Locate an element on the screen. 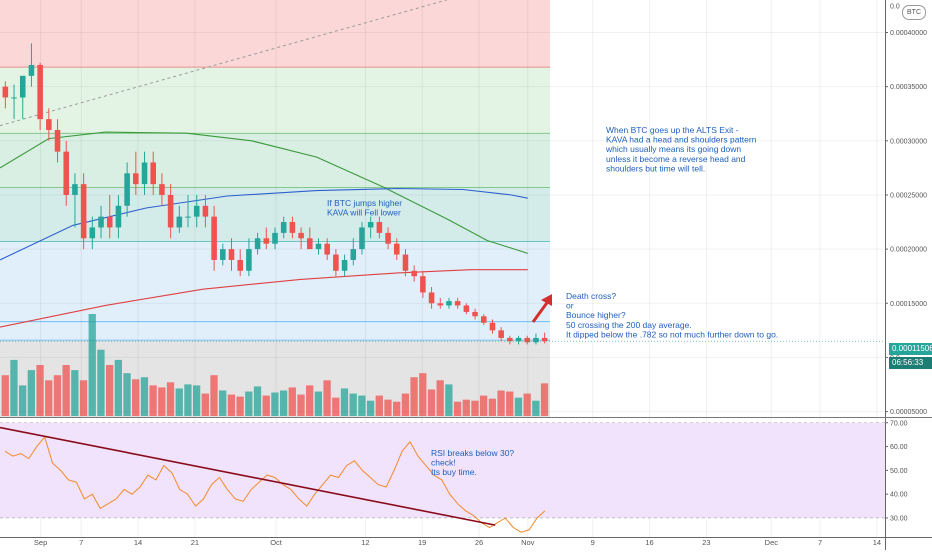  rsi-tick-label: 60.00 is located at coordinates (899, 447).